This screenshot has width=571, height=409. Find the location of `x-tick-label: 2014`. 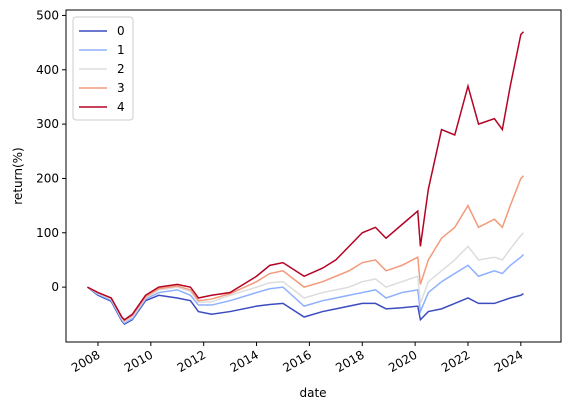

x-tick-label: 2014 is located at coordinates (244, 361).